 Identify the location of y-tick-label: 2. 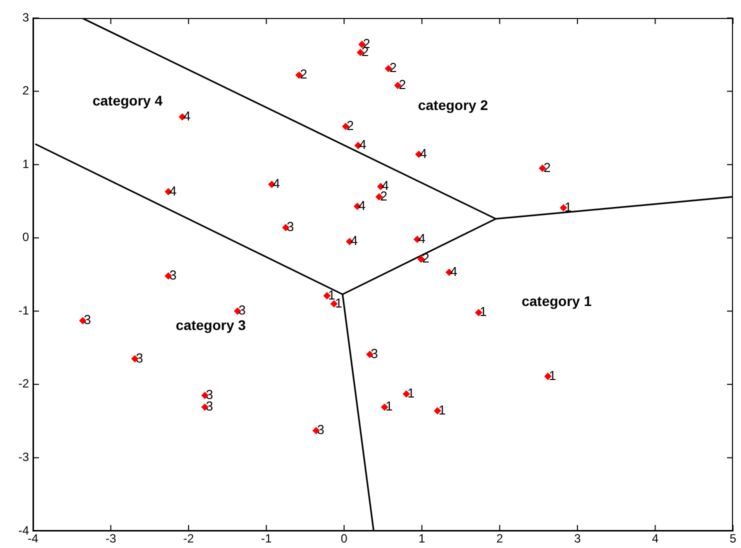
(26, 91).